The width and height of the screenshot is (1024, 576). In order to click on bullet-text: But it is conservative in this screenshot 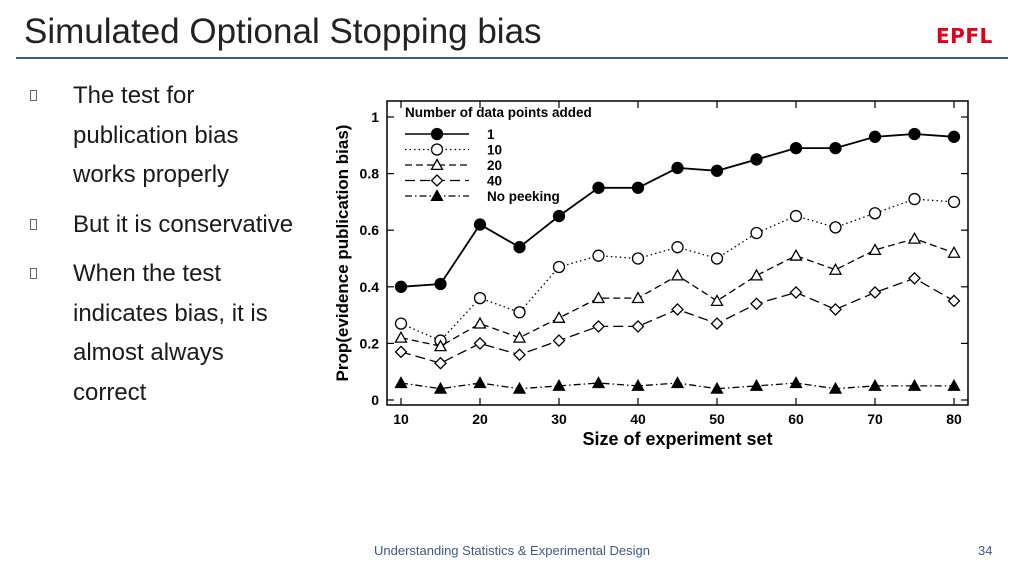, I will do `click(183, 224)`.